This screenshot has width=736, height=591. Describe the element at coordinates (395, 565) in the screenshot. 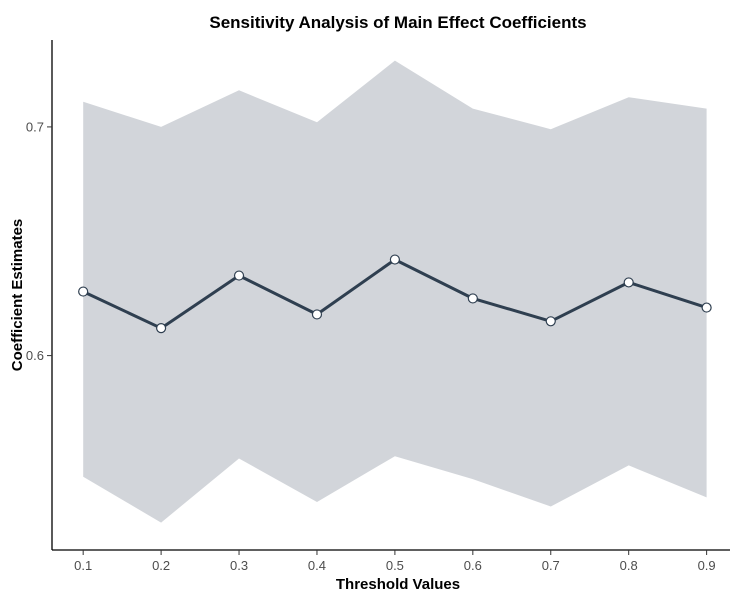

I see `x-tick-label: 0.5` at that location.